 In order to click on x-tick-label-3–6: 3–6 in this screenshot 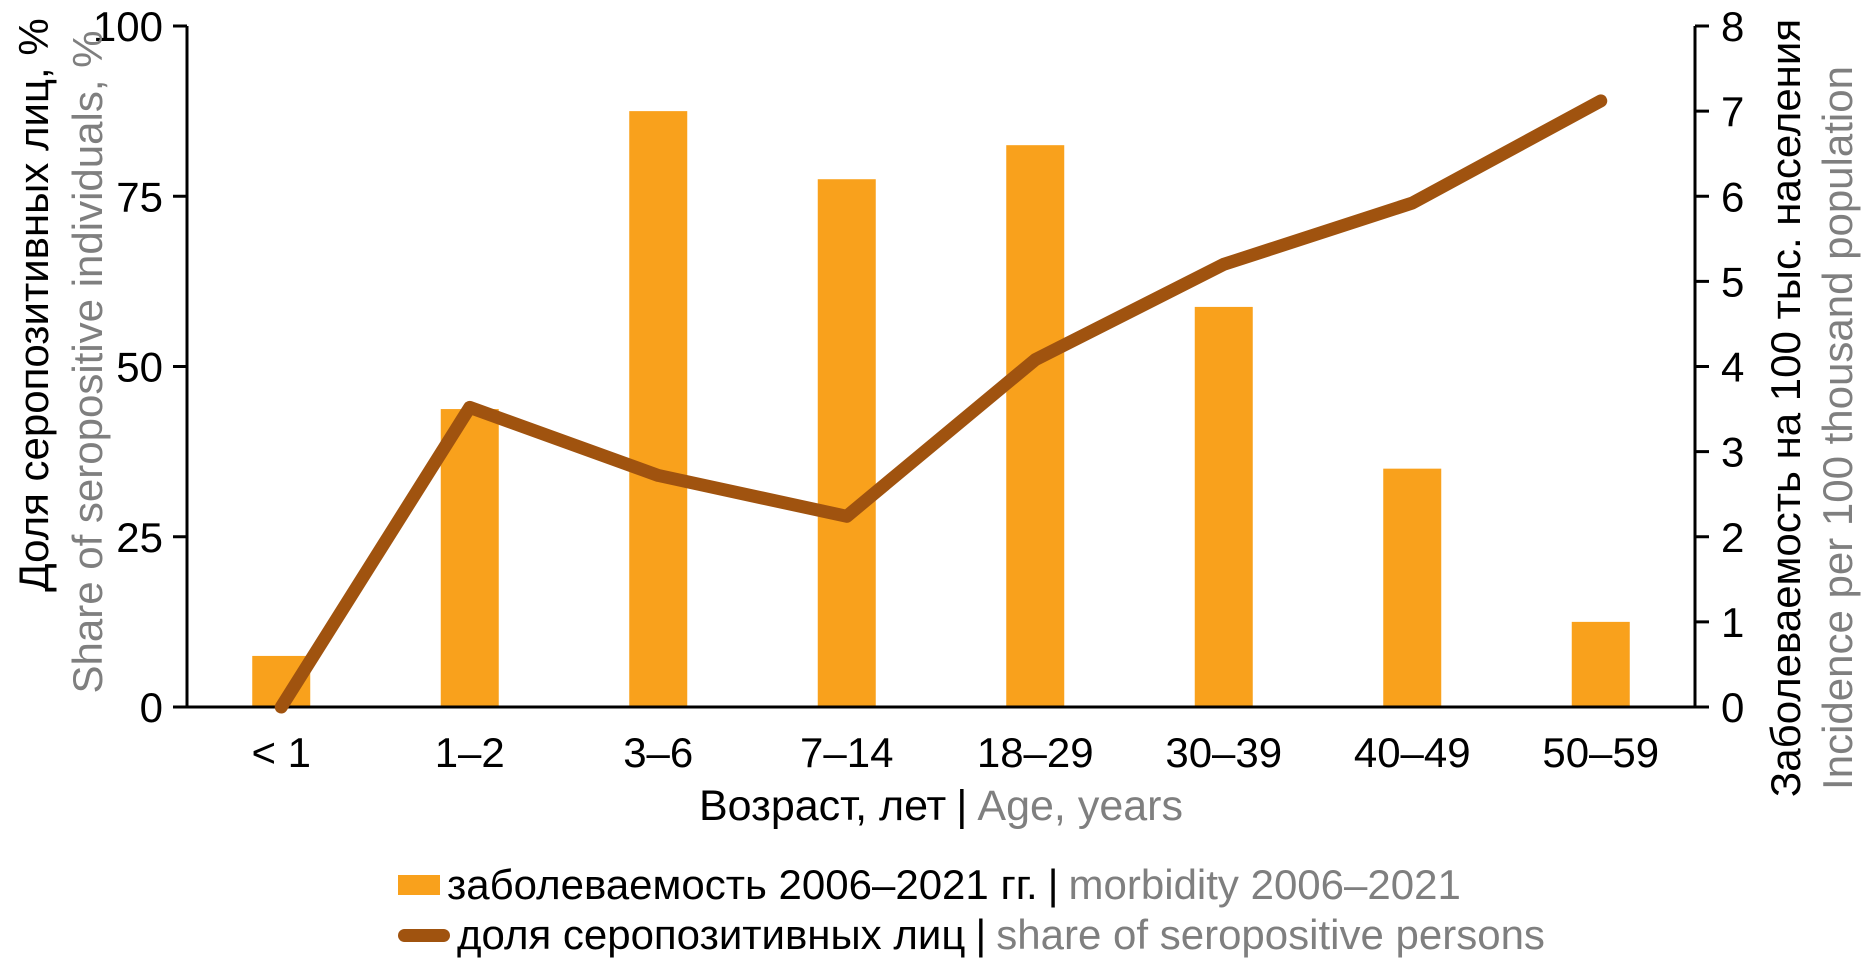, I will do `click(658, 752)`.